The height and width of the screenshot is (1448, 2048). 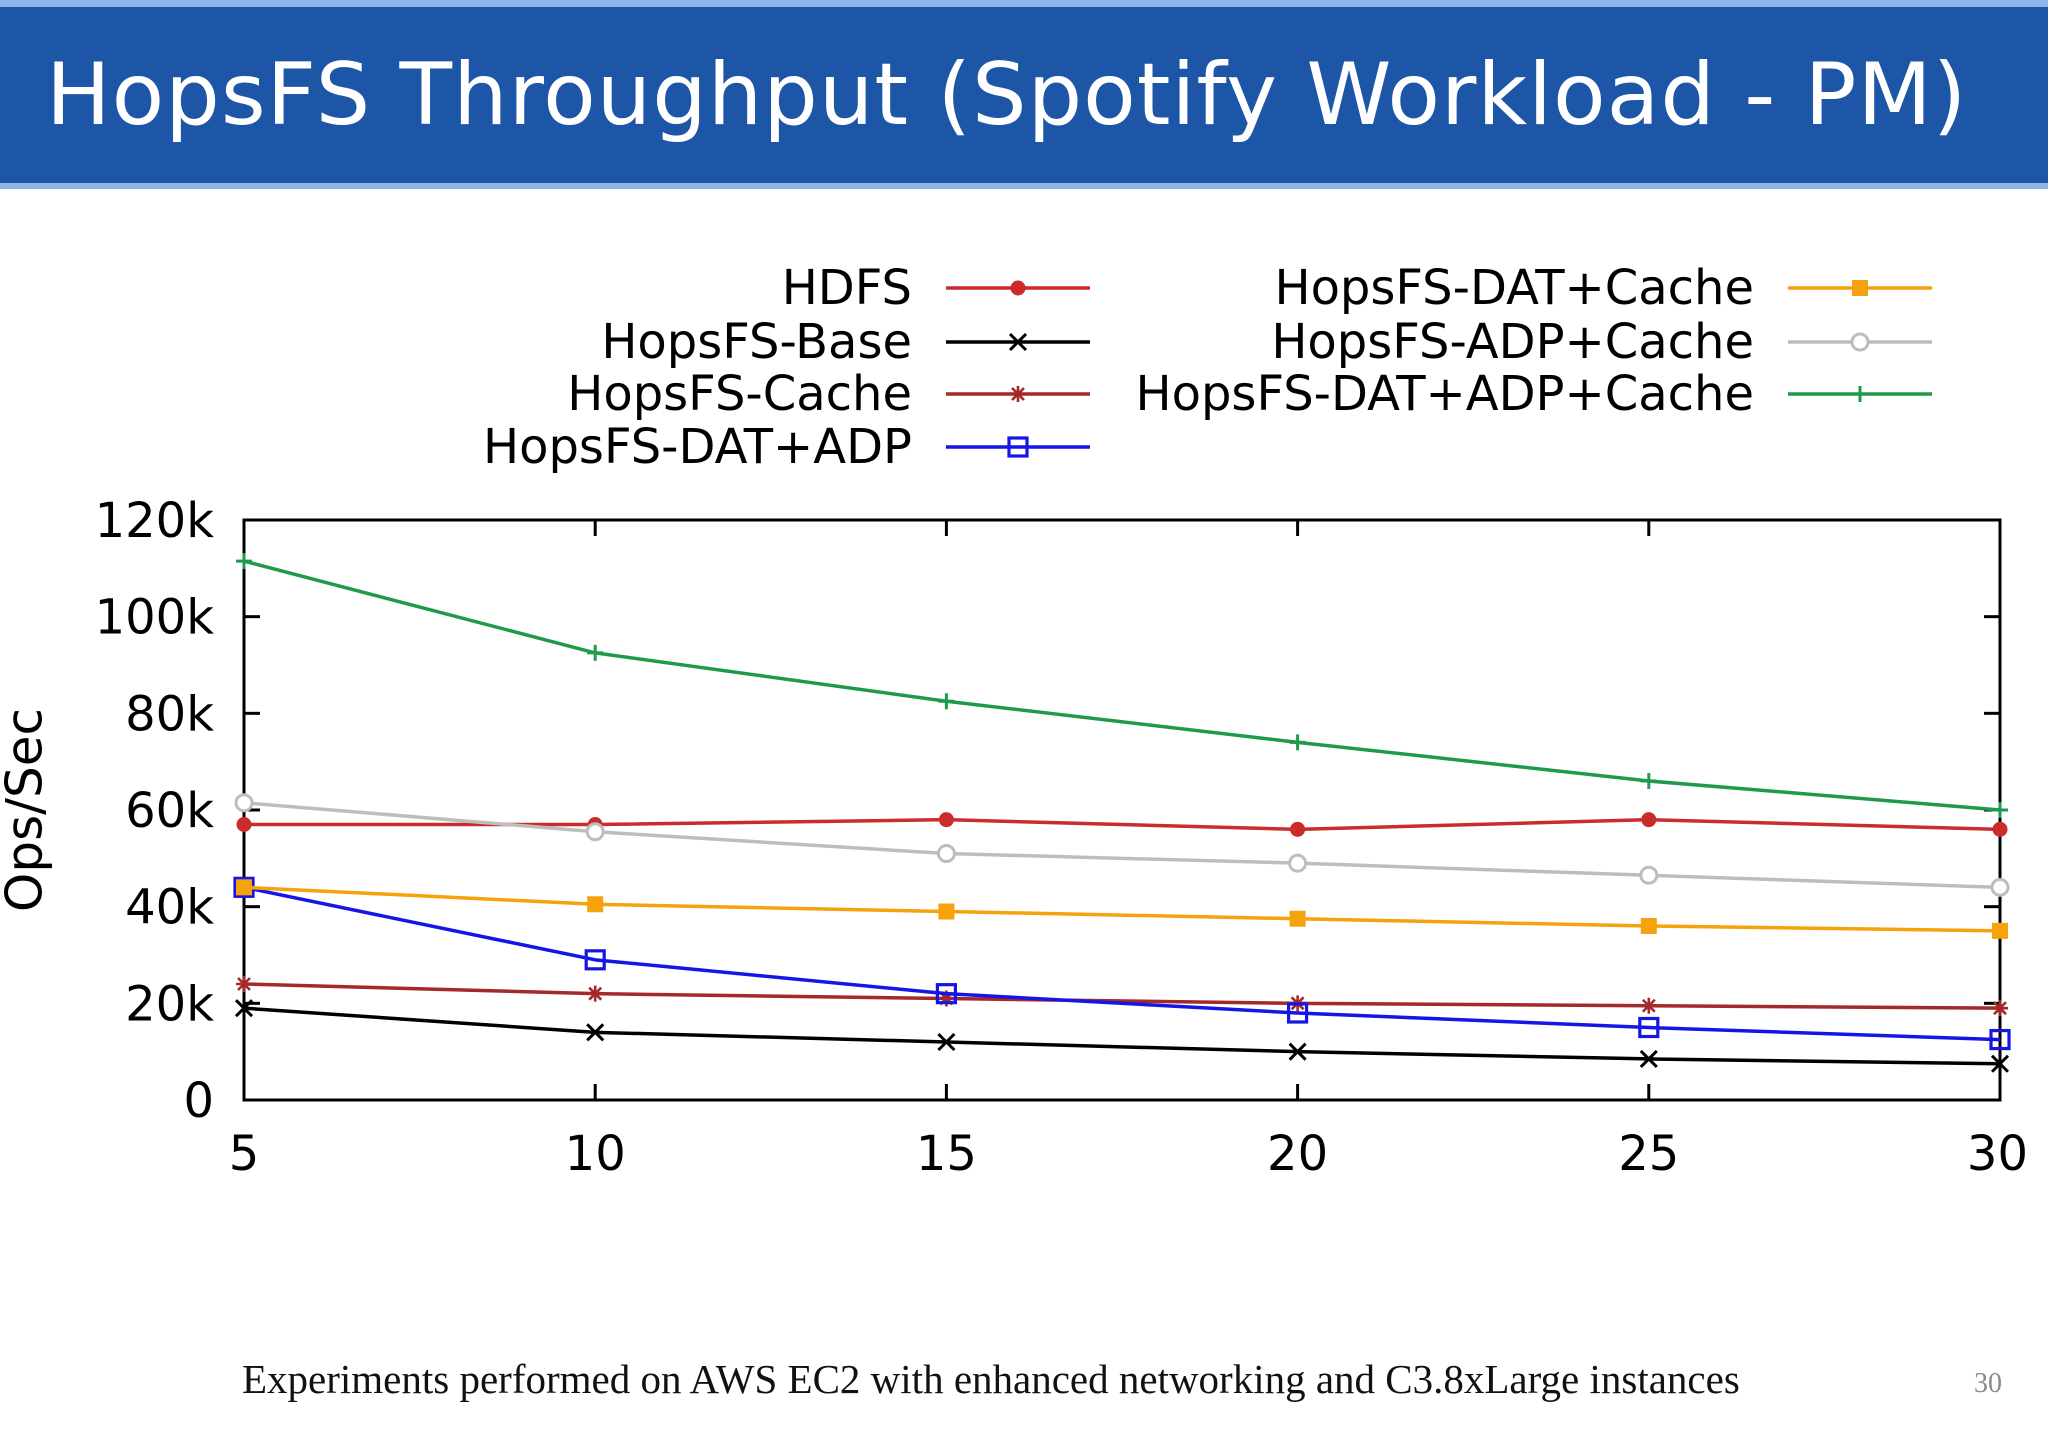 What do you see at coordinates (1024, 186) in the screenshot?
I see `title-underline` at bounding box center [1024, 186].